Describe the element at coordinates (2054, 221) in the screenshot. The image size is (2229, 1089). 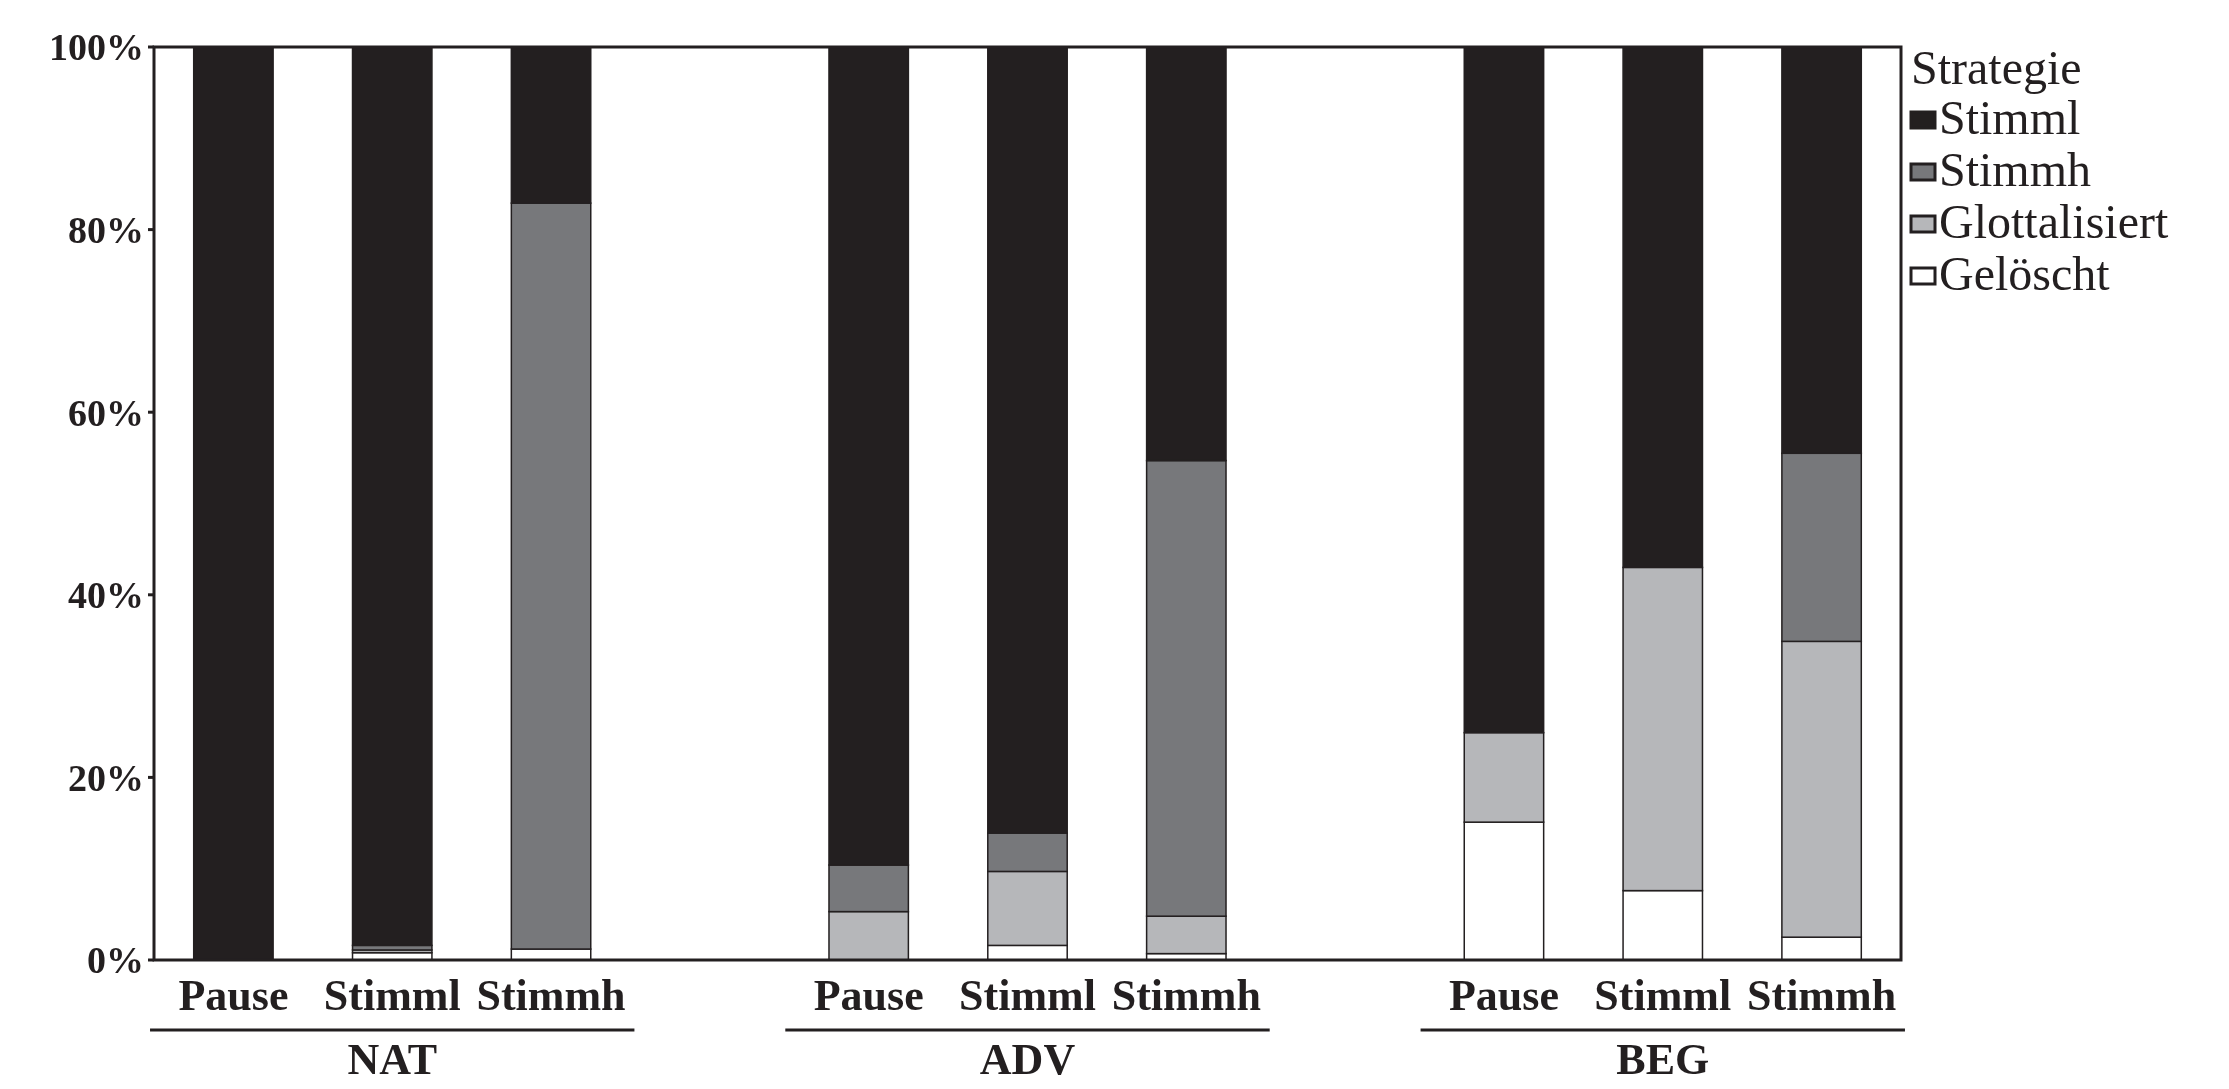
I see `legend-label: Glottalisiert` at that location.